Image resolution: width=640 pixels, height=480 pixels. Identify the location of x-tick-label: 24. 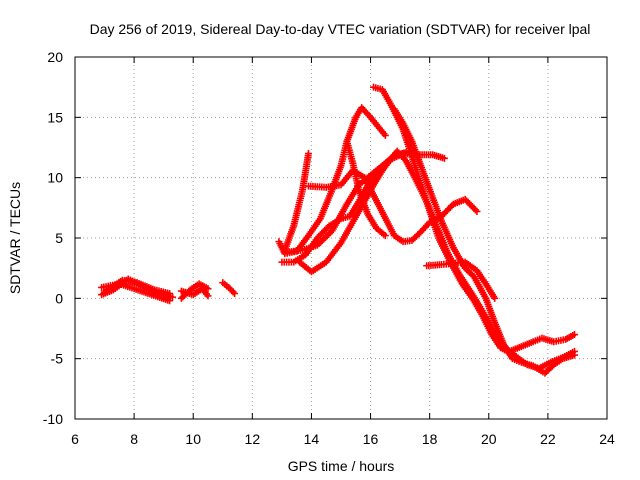
(607, 439).